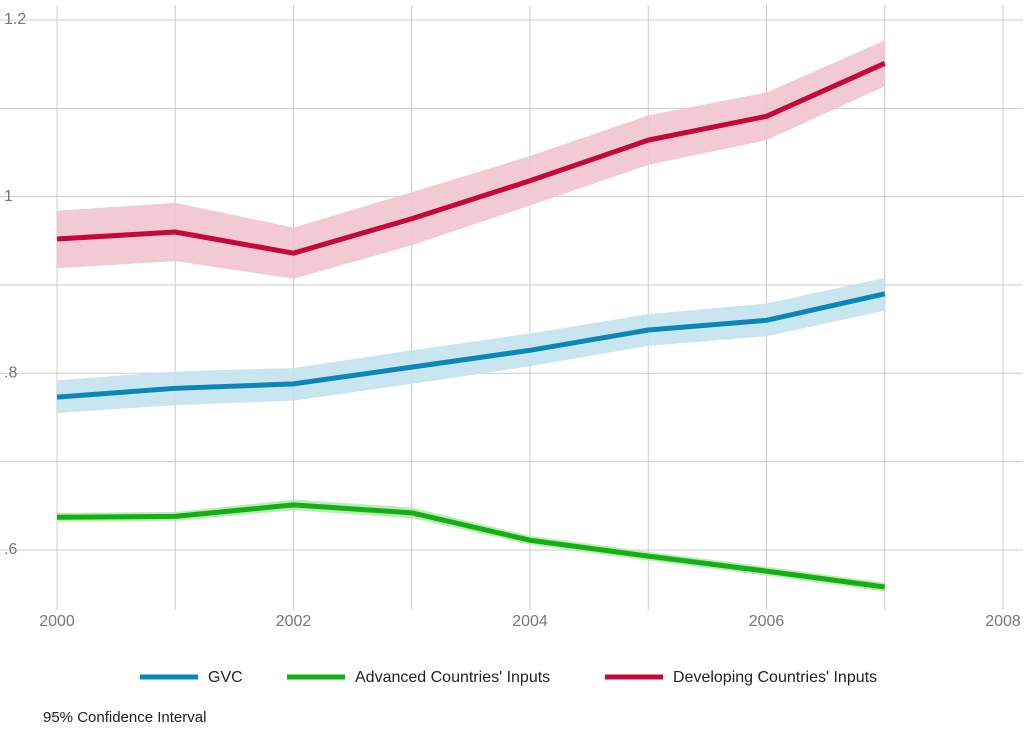 The width and height of the screenshot is (1027, 736). Describe the element at coordinates (10, 373) in the screenshot. I see `y-tick-label: .8` at that location.